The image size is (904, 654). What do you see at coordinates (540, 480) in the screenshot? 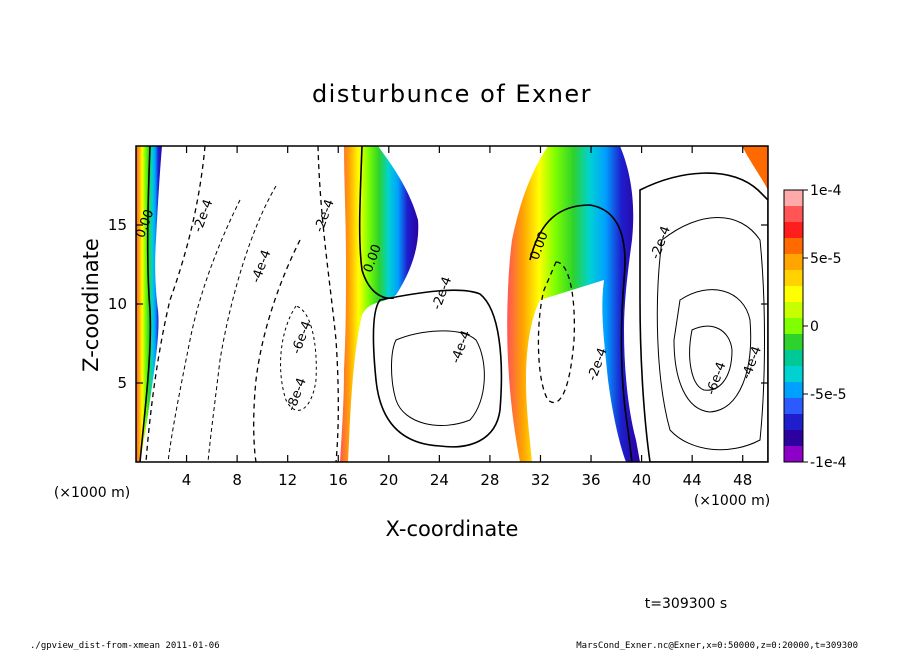
I see `x-tick-label: 32` at bounding box center [540, 480].